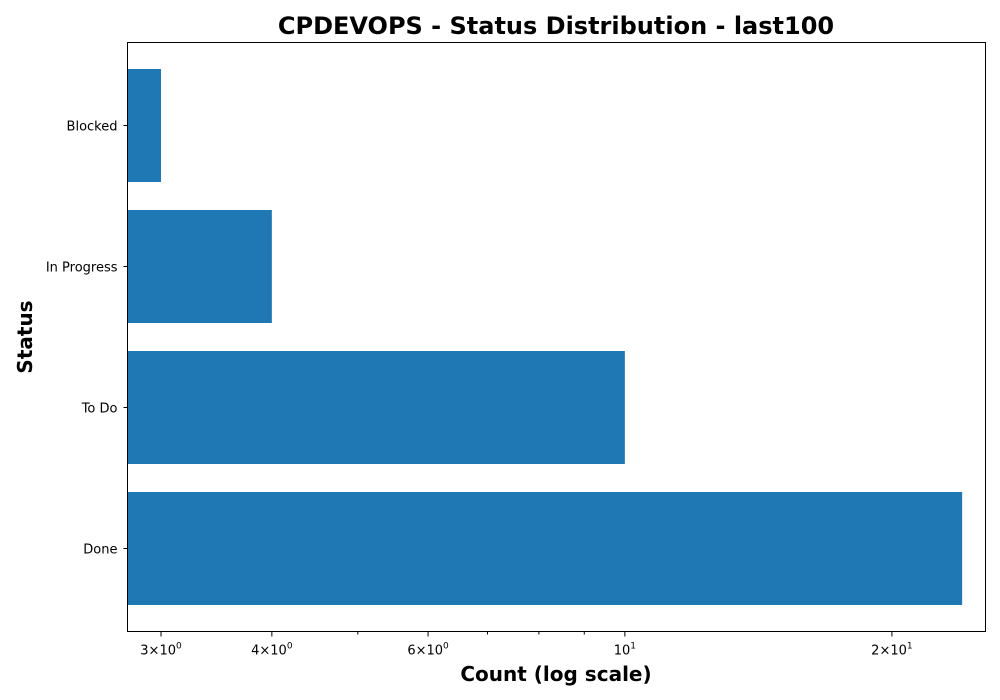  What do you see at coordinates (144, 125) in the screenshot?
I see `bar-blocked` at bounding box center [144, 125].